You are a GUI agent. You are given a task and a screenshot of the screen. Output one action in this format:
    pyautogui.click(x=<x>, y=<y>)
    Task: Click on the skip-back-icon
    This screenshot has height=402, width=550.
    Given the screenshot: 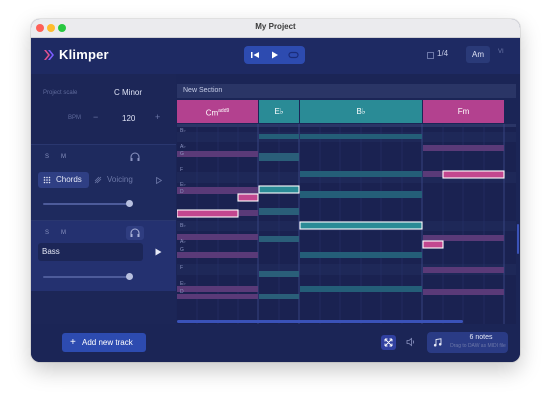 What is the action you would take?
    pyautogui.click(x=255, y=55)
    